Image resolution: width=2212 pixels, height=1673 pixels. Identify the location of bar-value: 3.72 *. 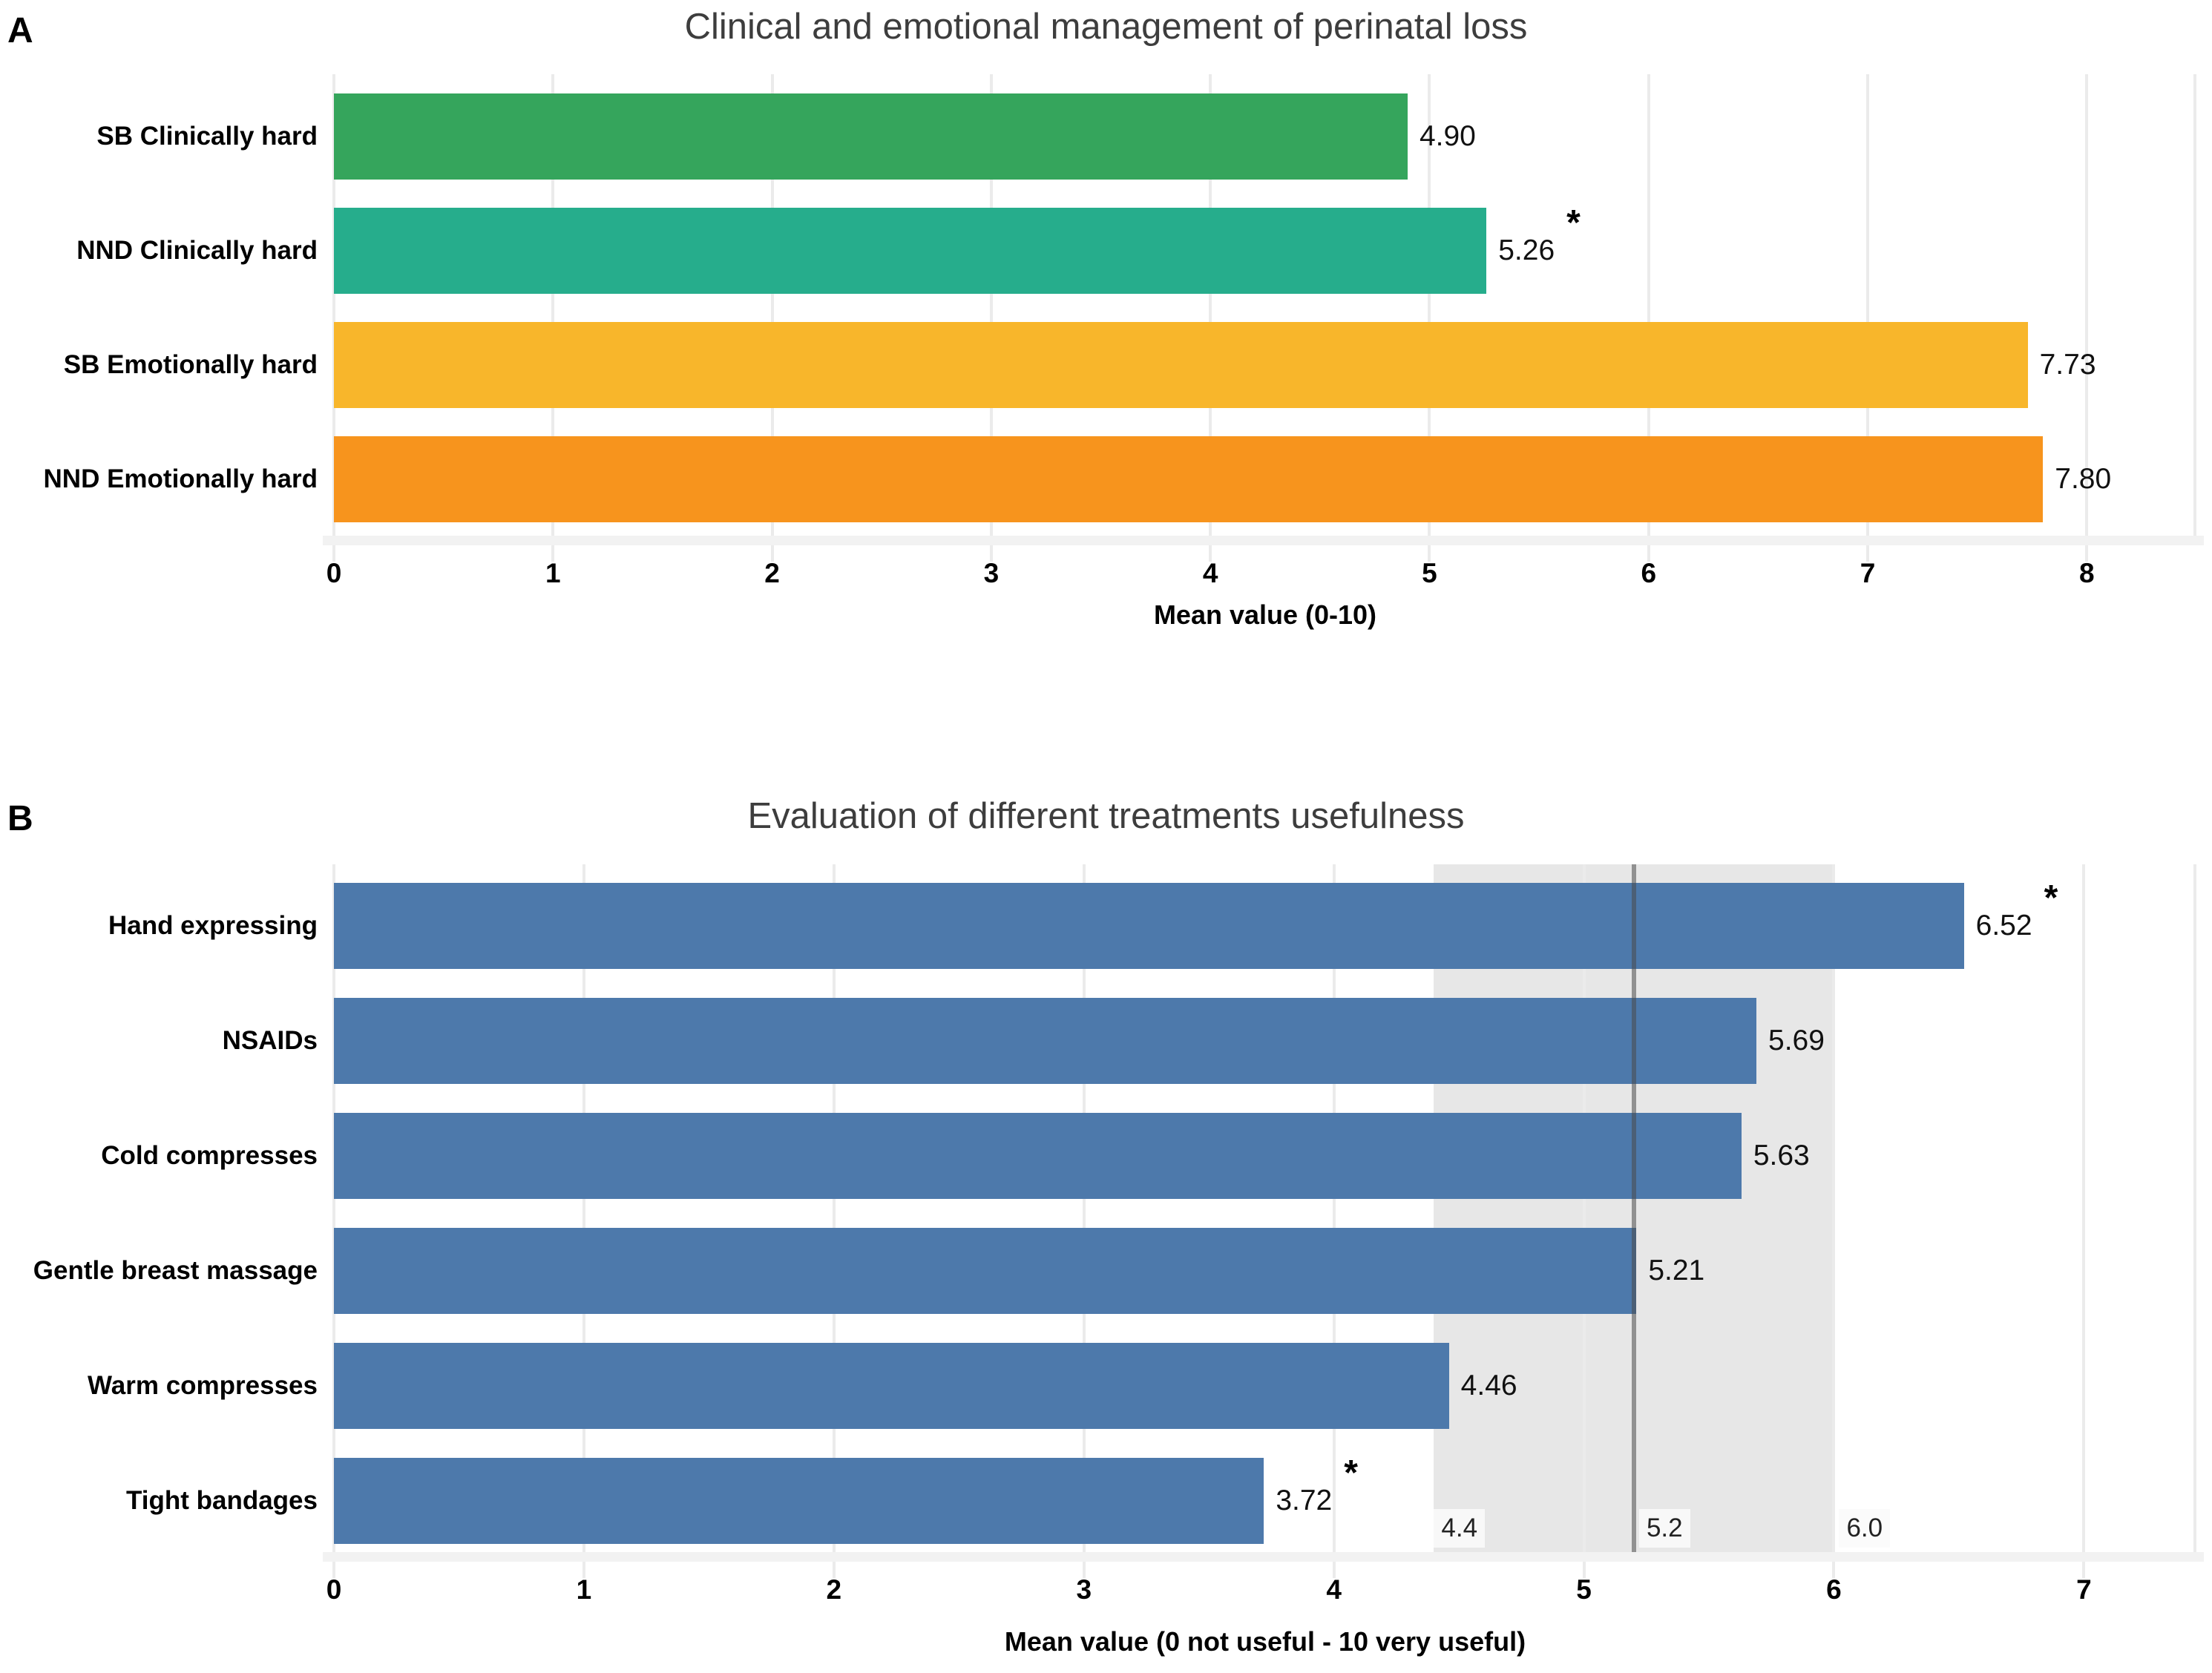
(1317, 1498).